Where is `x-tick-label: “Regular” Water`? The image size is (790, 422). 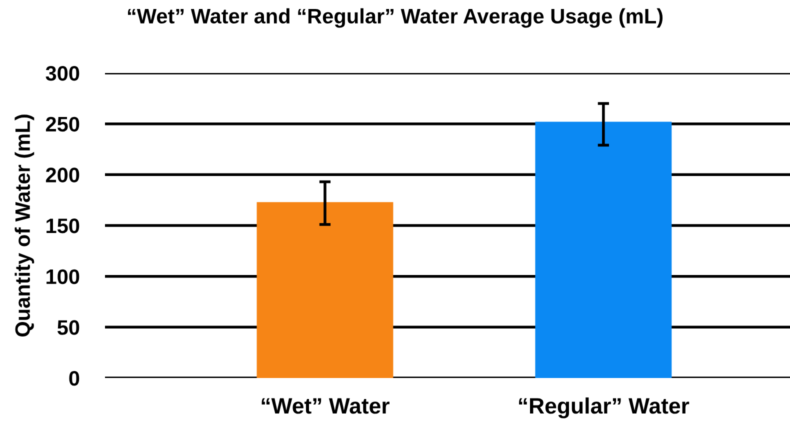
x-tick-label: “Regular” Water is located at coordinates (604, 407).